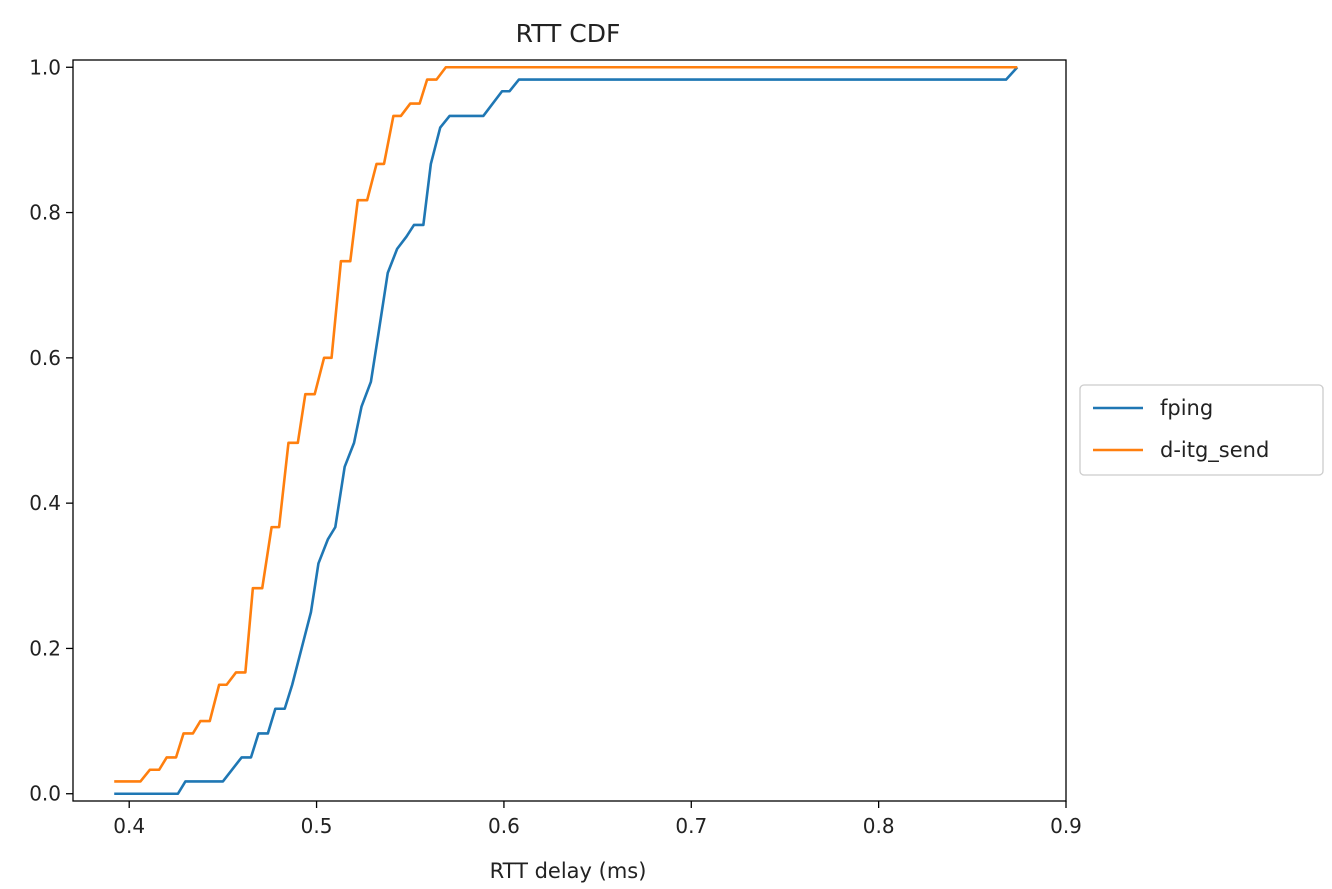 The width and height of the screenshot is (1332, 889). Describe the element at coordinates (1201, 430) in the screenshot. I see `legend: fping d-itg_send` at that location.